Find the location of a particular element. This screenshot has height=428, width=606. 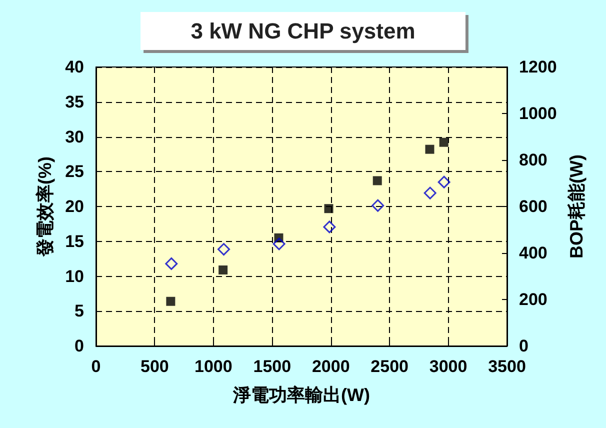

y2-axis-title: BOP耗能(W) is located at coordinates (576, 206).